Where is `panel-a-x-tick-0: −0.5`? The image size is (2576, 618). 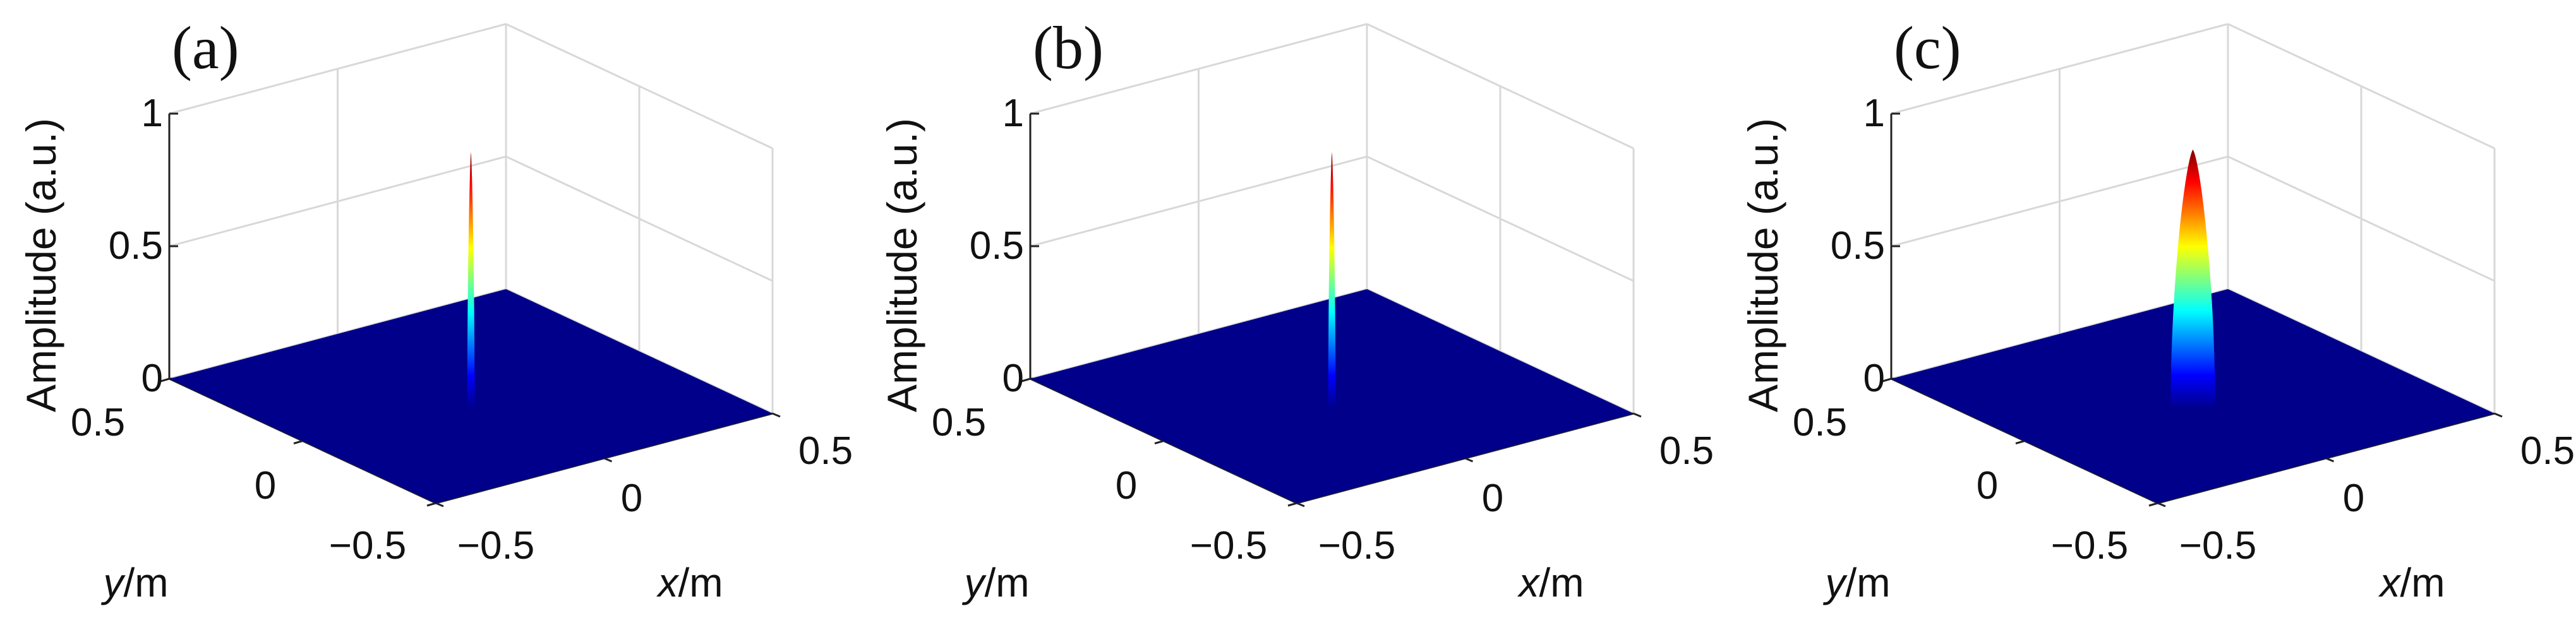 panel-a-x-tick-0: −0.5 is located at coordinates (495, 546).